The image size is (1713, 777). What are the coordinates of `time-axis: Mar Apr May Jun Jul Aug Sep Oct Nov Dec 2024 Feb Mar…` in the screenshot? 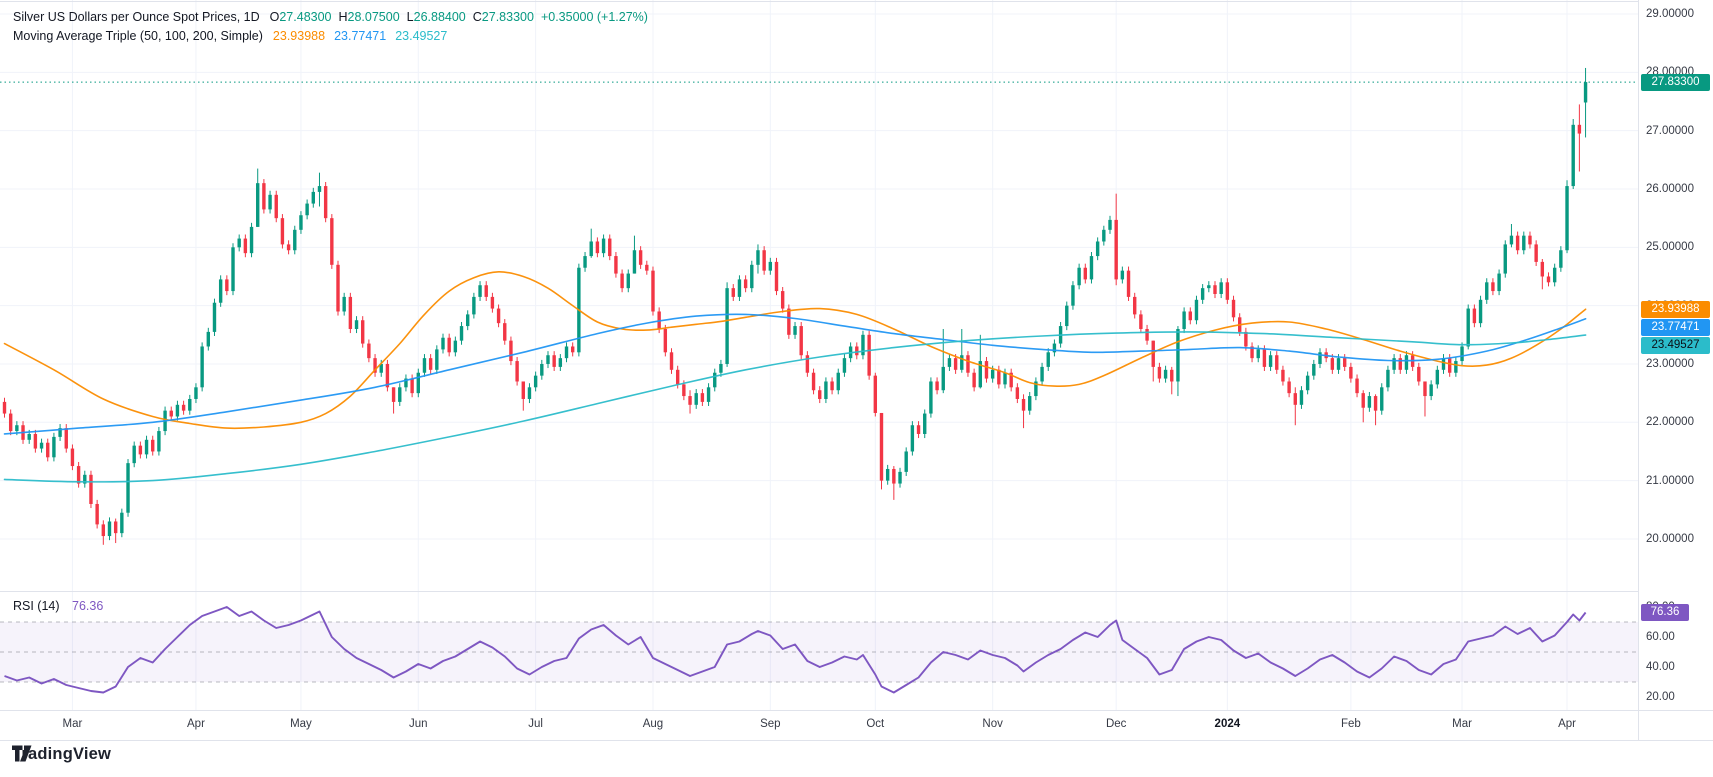 It's located at (819, 725).